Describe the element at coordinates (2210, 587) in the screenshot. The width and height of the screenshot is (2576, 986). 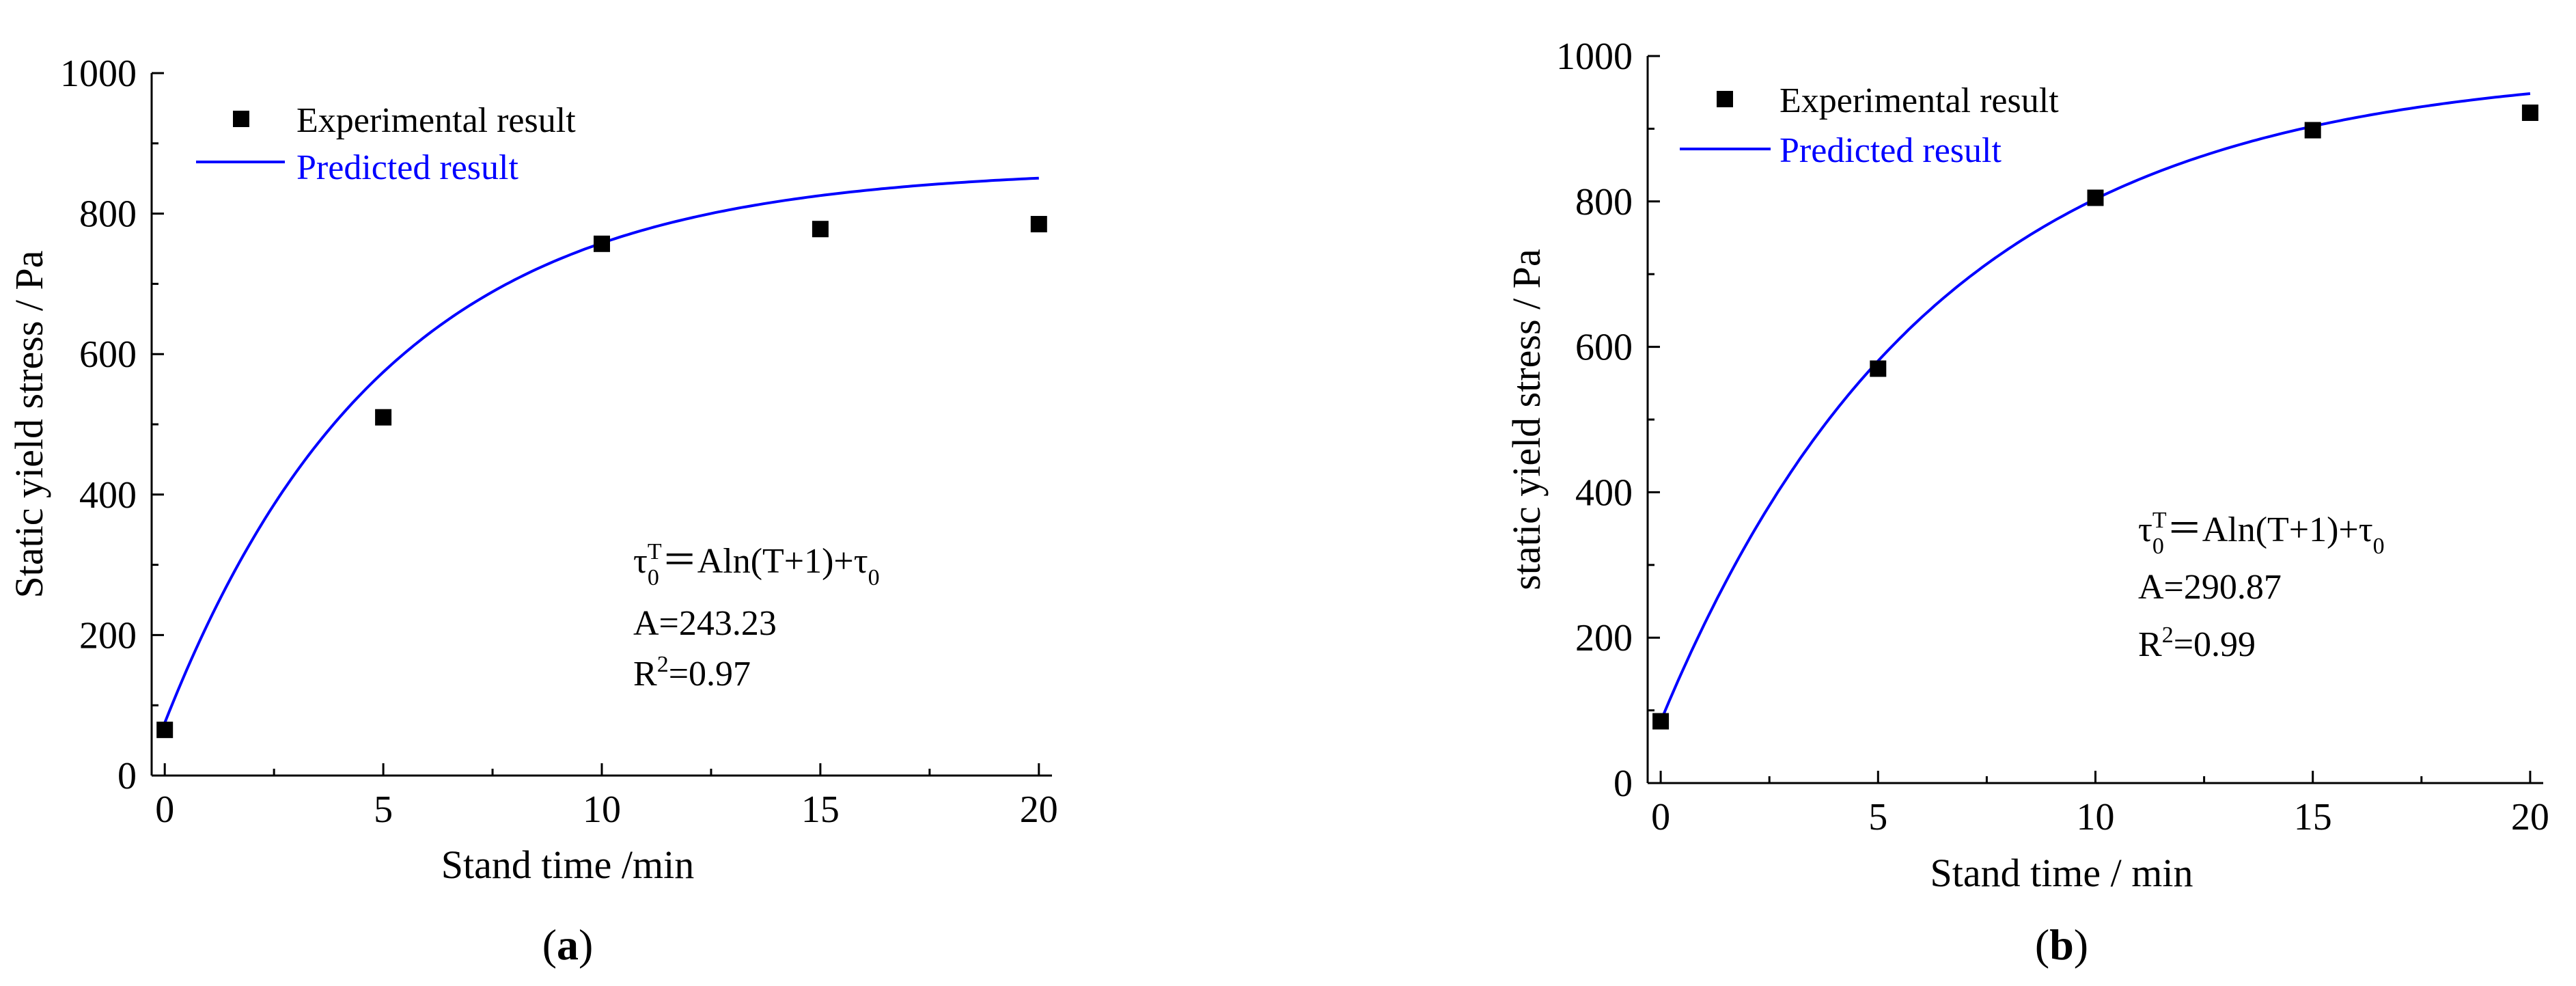
I see `fit-parameter-a: A=290.87` at that location.